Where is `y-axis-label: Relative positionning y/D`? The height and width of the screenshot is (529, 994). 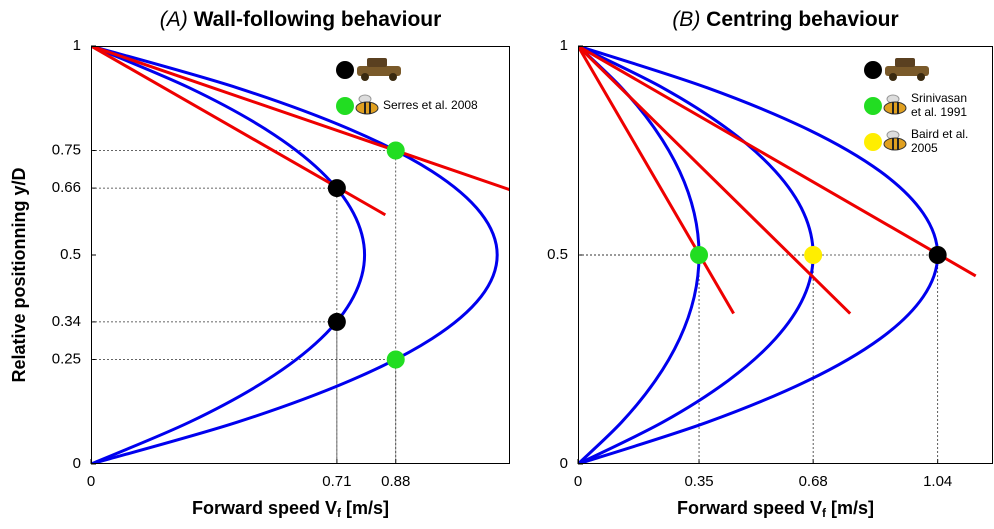 y-axis-label: Relative positionning y/D is located at coordinates (19, 274).